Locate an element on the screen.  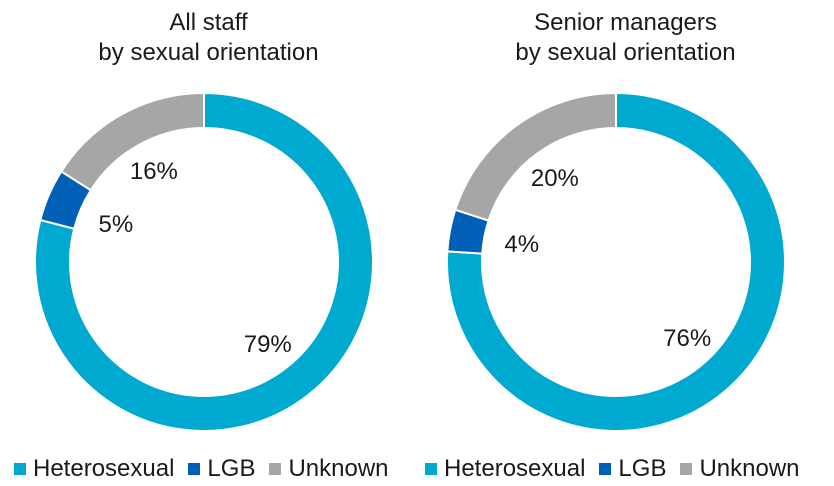
chart-title-line-1: All staff is located at coordinates (208, 22).